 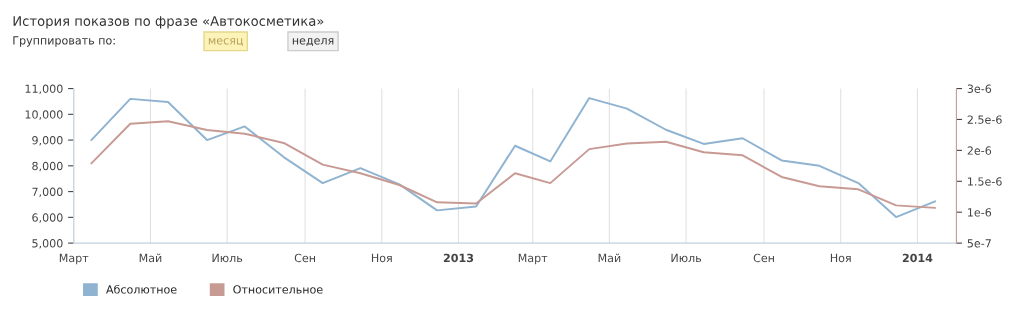 What do you see at coordinates (64, 41) in the screenshot?
I see `text: Группировать по:` at bounding box center [64, 41].